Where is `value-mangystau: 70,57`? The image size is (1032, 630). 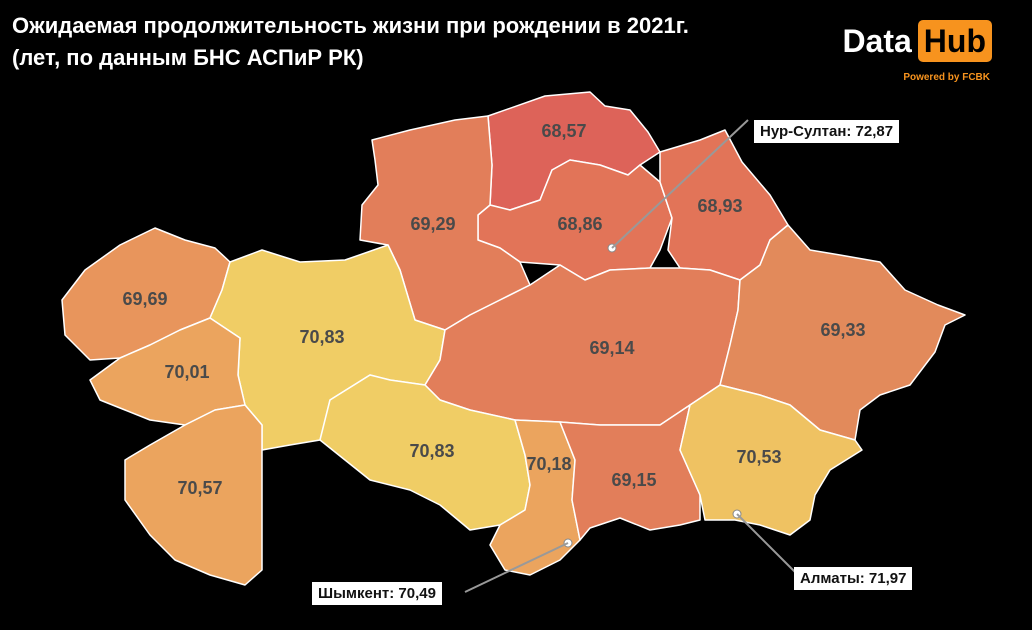
value-mangystau: 70,57 is located at coordinates (199, 488).